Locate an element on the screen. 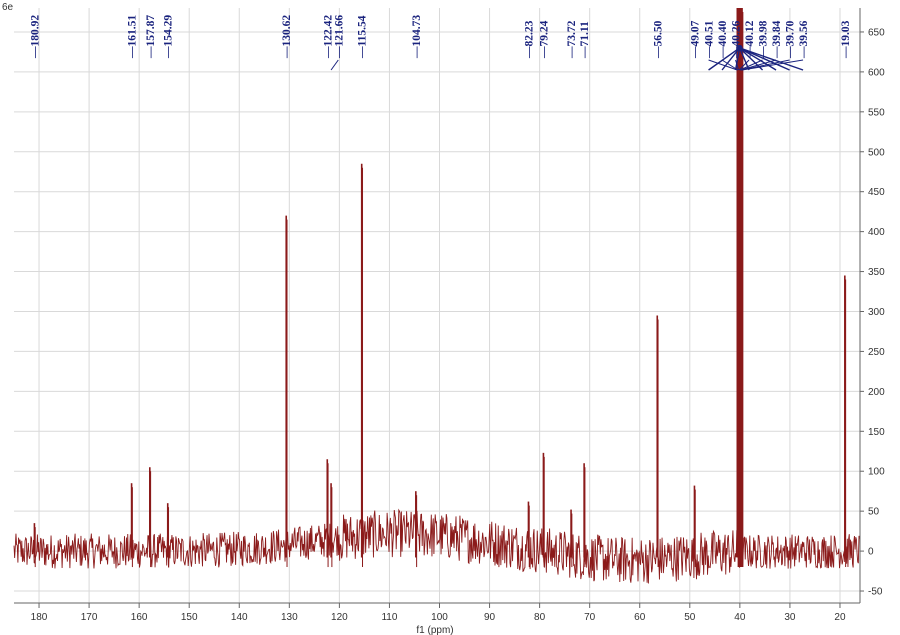 The width and height of the screenshot is (900, 635). baseline-noise is located at coordinates (437, 546).